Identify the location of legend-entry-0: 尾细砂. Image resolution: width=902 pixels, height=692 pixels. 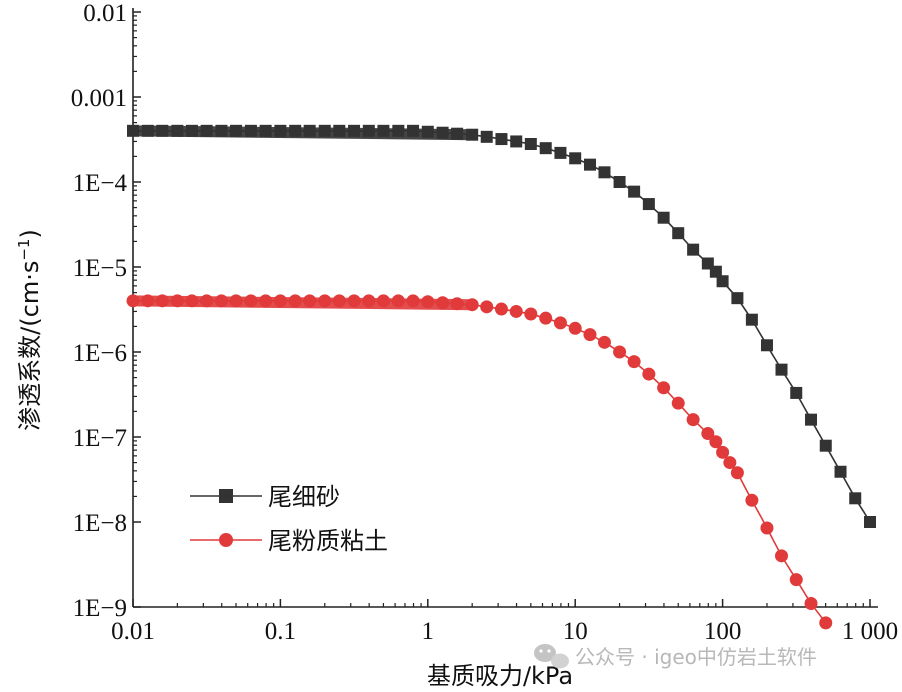
(265, 497).